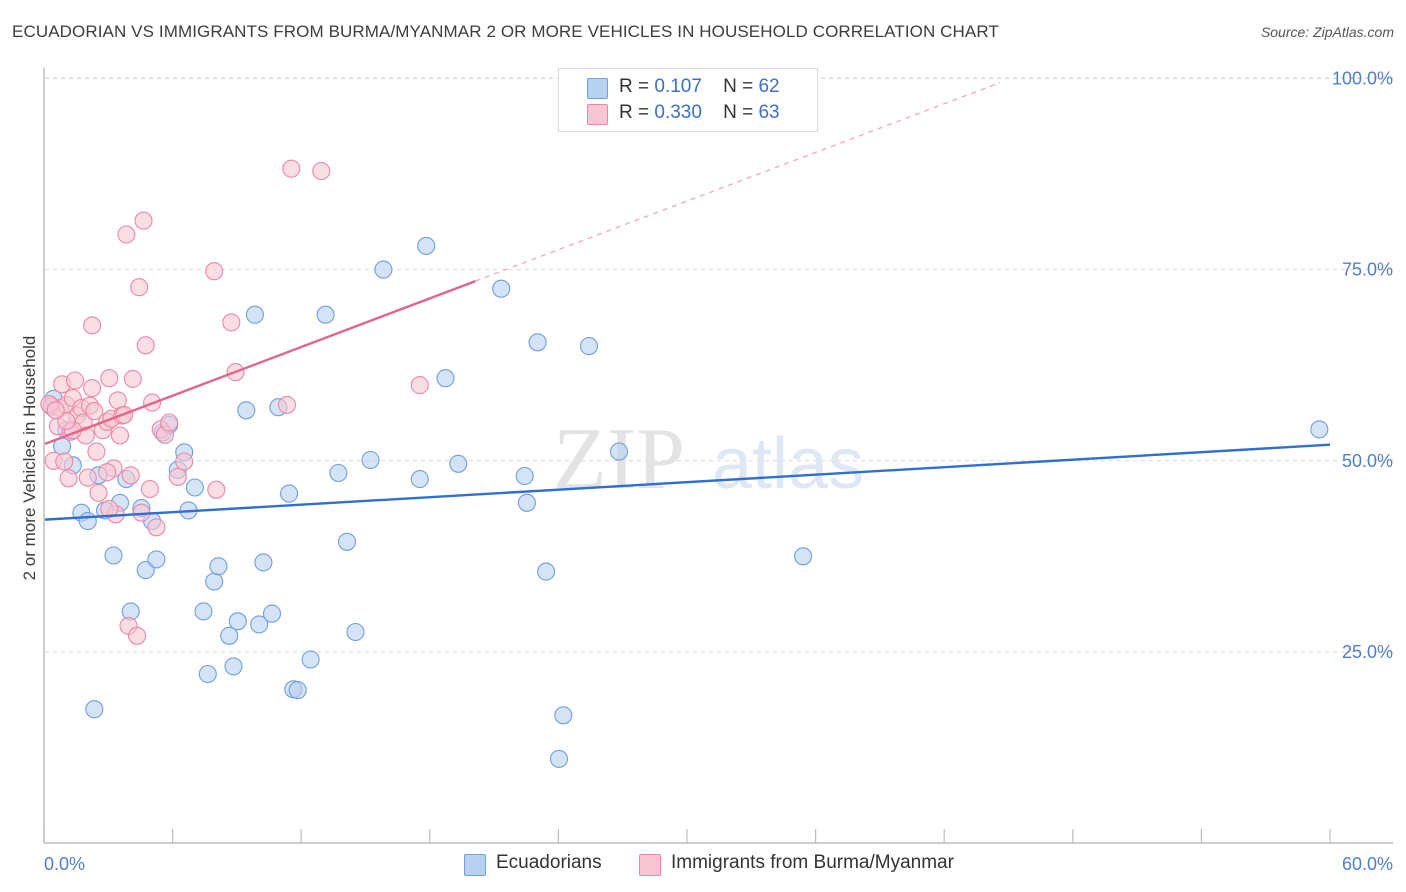  I want to click on y-tick-label: 50.0%, so click(1367, 461).